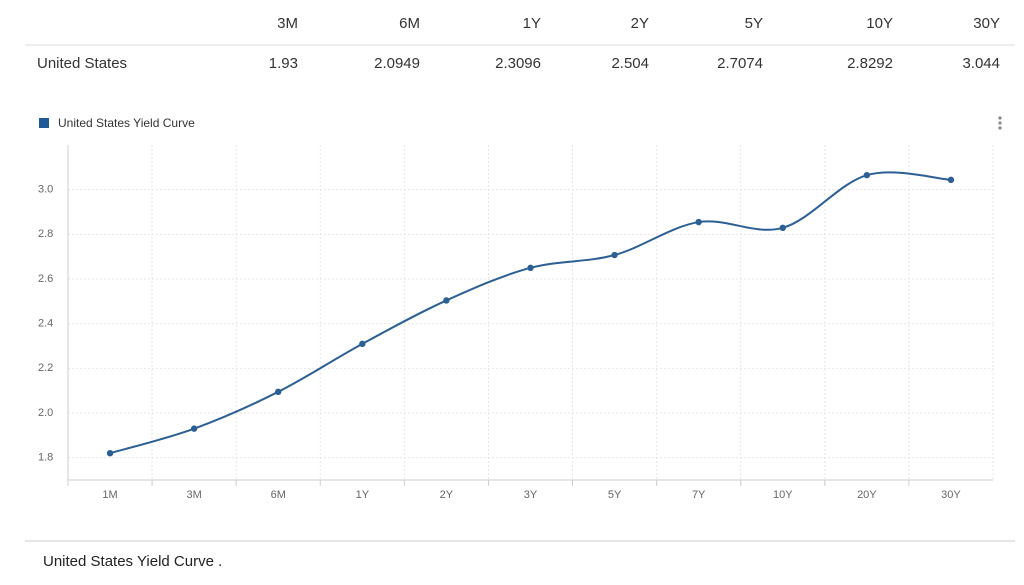  Describe the element at coordinates (132, 561) in the screenshot. I see `footer-caption: United States Yield Curve .` at that location.